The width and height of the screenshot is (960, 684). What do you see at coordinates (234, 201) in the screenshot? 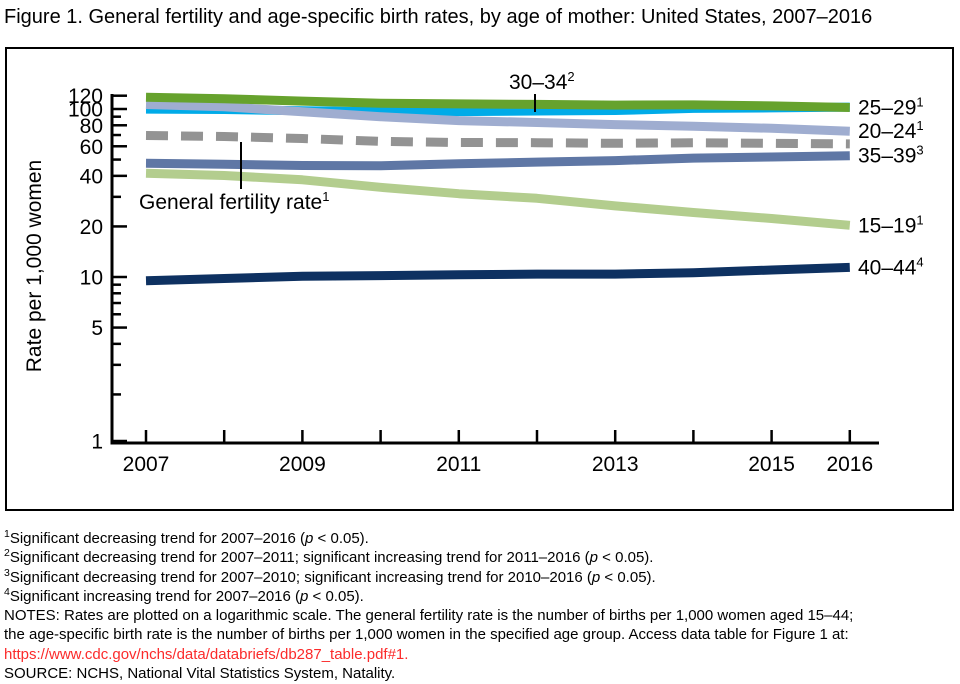
I see `annotation-gfr: General fertility rate1` at bounding box center [234, 201].